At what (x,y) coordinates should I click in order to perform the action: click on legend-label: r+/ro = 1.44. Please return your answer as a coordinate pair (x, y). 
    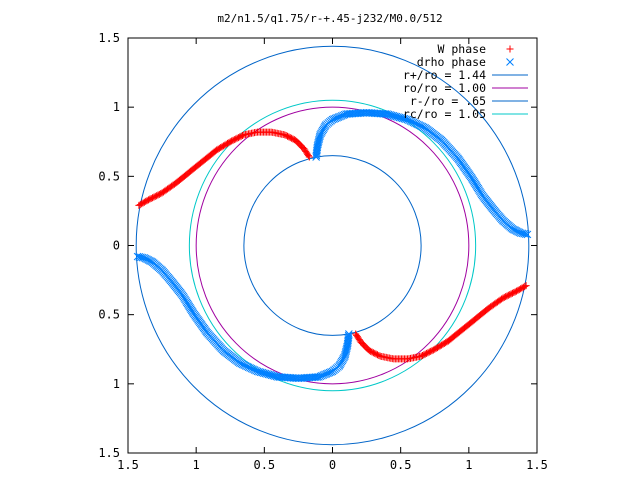
    Looking at the image, I should click on (444, 75).